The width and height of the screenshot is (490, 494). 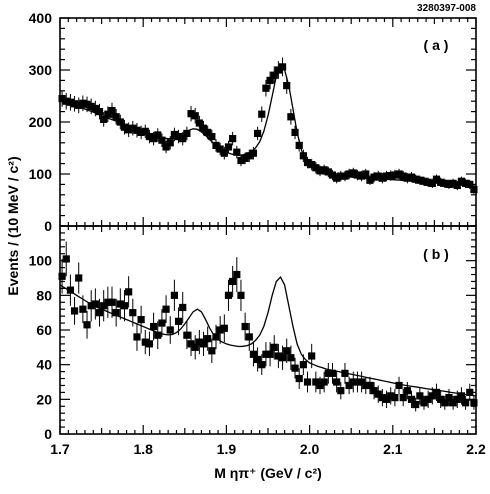 What do you see at coordinates (44, 295) in the screenshot?
I see `y-tick-label: 80` at bounding box center [44, 295].